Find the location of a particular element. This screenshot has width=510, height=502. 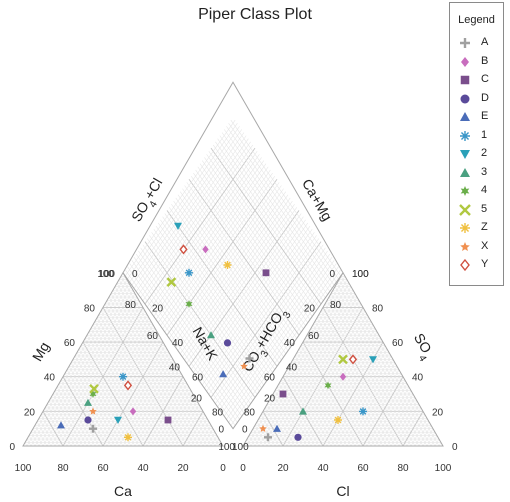

data-point-C-diamond is located at coordinates (266, 273).